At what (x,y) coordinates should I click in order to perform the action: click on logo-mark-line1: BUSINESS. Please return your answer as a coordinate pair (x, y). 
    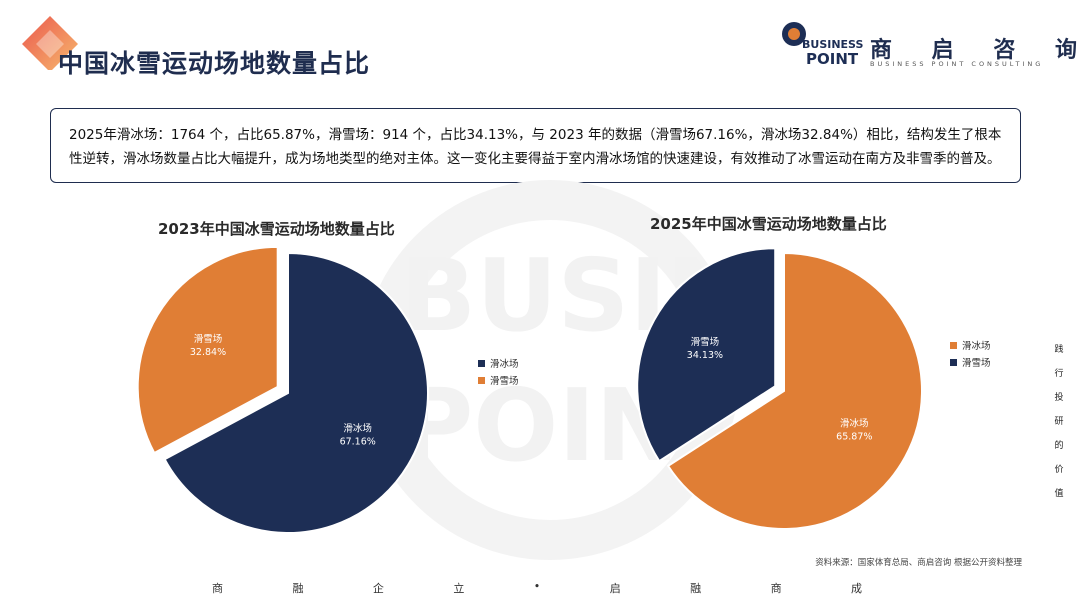
    Looking at the image, I should click on (832, 44).